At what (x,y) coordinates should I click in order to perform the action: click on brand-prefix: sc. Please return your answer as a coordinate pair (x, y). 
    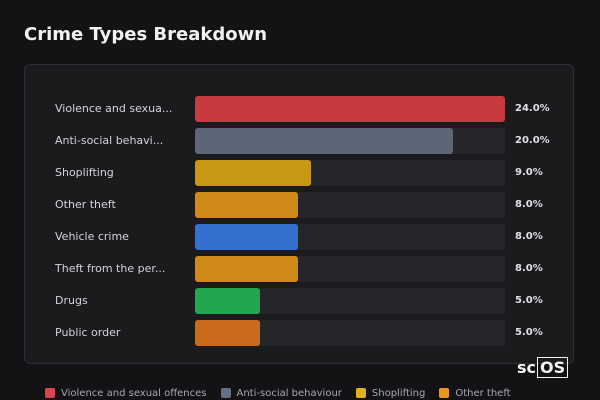
    Looking at the image, I should click on (527, 367).